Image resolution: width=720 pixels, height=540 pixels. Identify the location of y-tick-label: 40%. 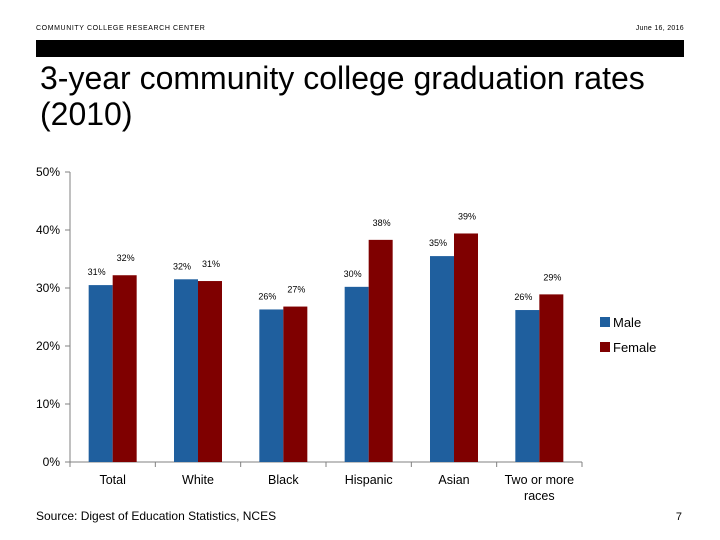
(48, 230).